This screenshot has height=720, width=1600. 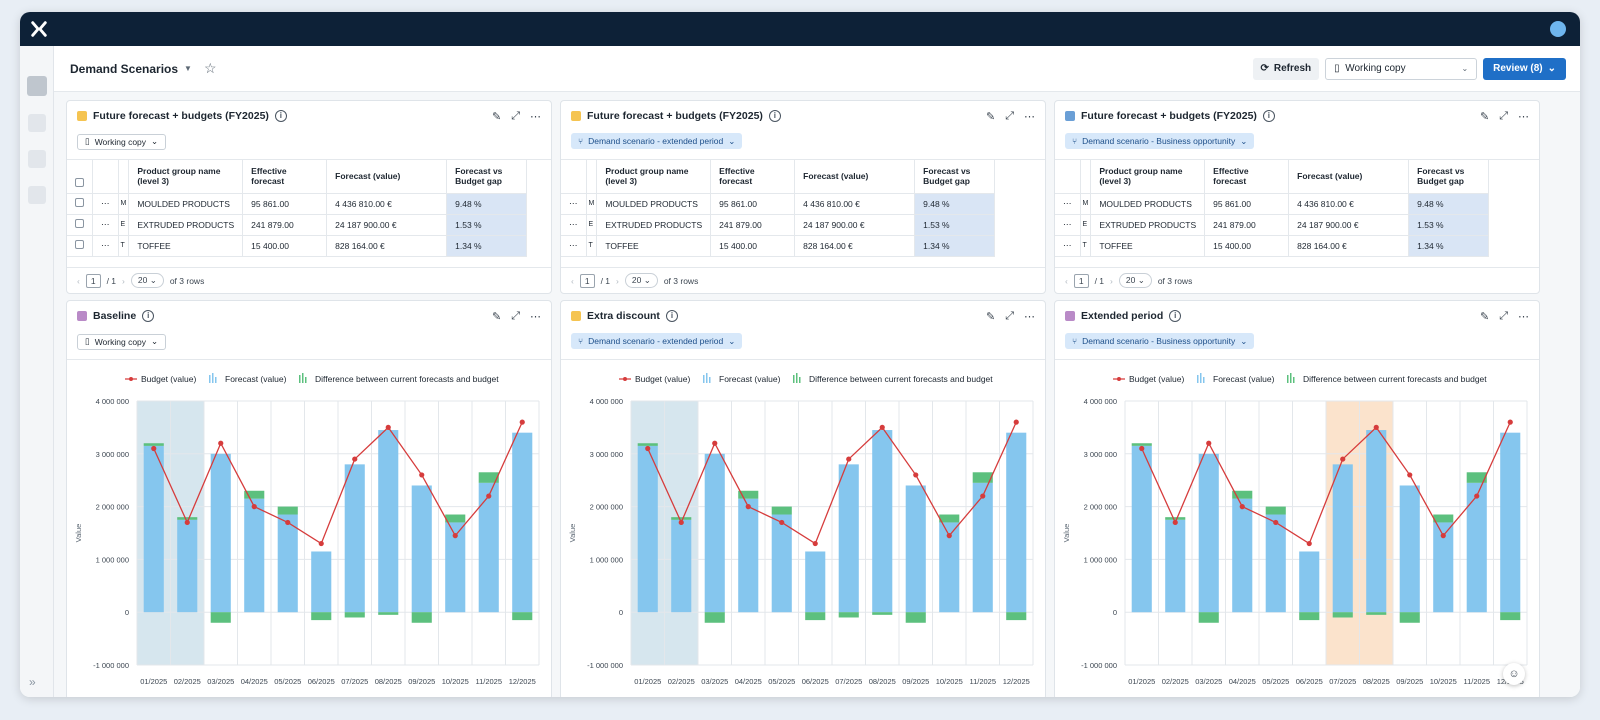 I want to click on version-select: ▯ Working copy ⌄, so click(x=1401, y=68).